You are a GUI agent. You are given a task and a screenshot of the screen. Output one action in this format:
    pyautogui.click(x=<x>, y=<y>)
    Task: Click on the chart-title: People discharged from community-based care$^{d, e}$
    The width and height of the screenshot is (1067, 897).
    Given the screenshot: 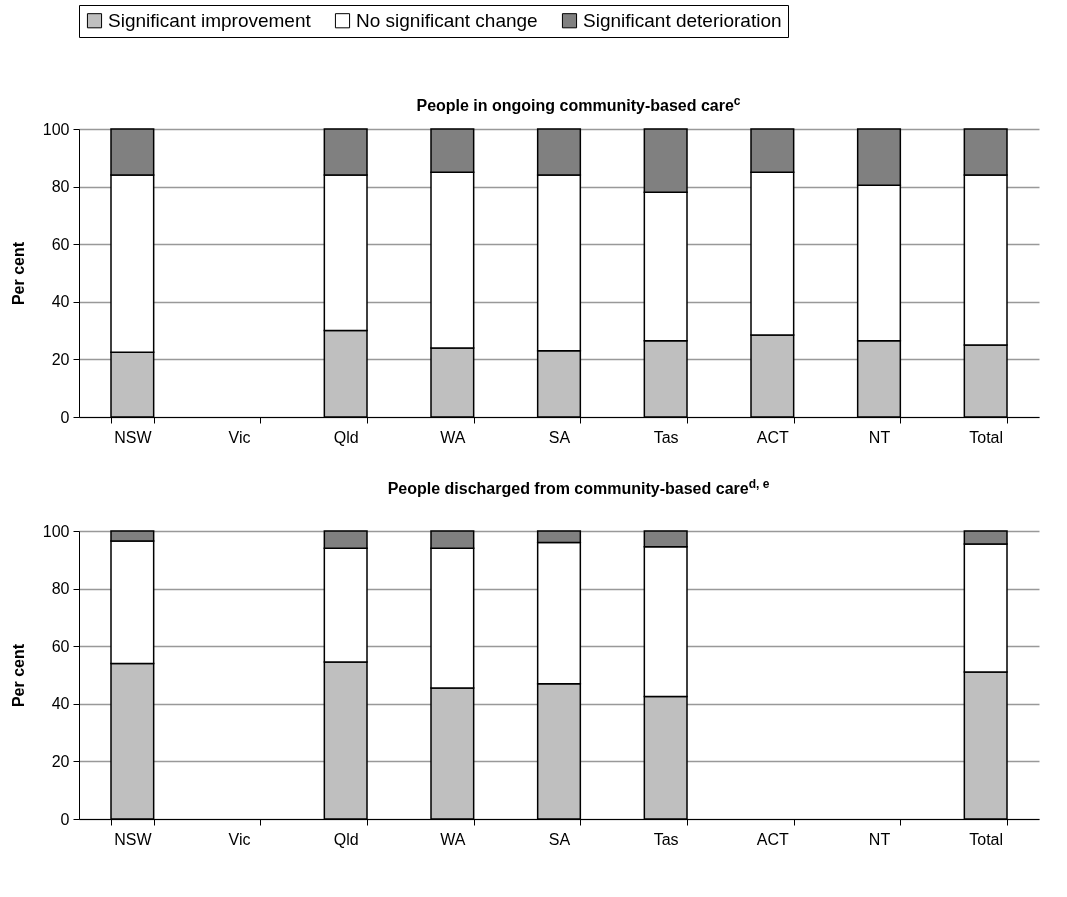 What is the action you would take?
    pyautogui.click(x=578, y=488)
    